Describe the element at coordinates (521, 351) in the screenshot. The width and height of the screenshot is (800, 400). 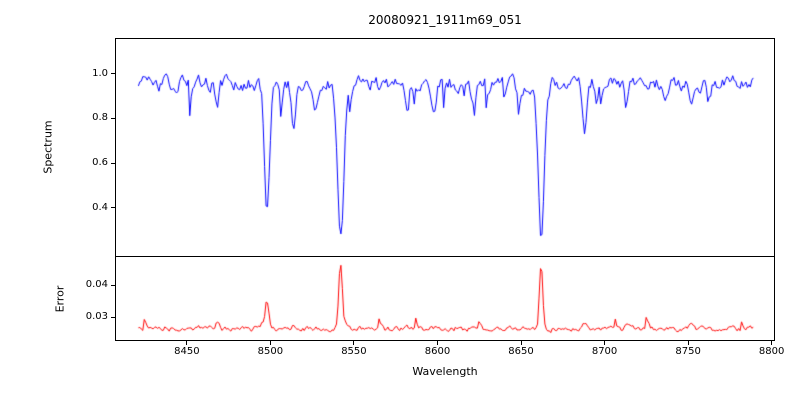
I see `x-tick-label: 8650` at that location.